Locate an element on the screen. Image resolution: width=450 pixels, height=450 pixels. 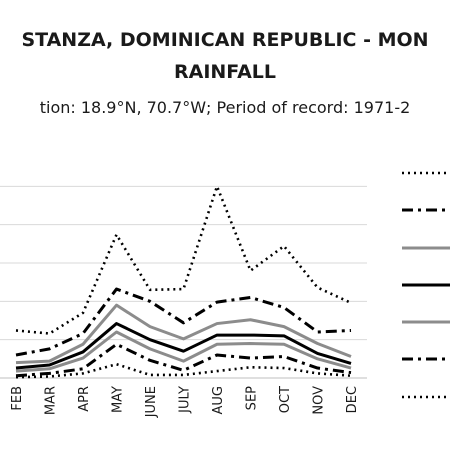
x-tick-label: JULY is located at coordinates (185, 400).